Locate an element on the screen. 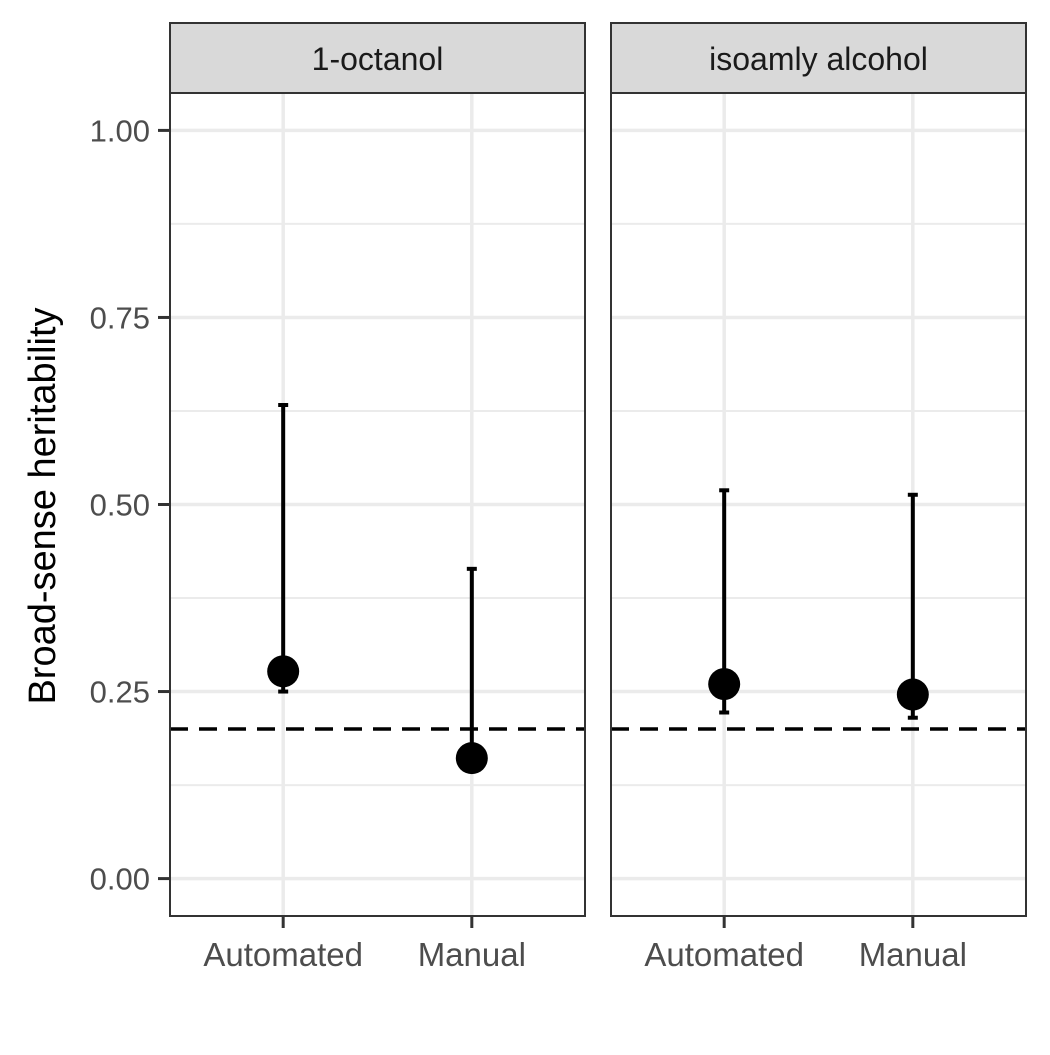 This screenshot has height=1055, width=1050. facet-strip-label: isoamly alcohol is located at coordinates (818, 59).